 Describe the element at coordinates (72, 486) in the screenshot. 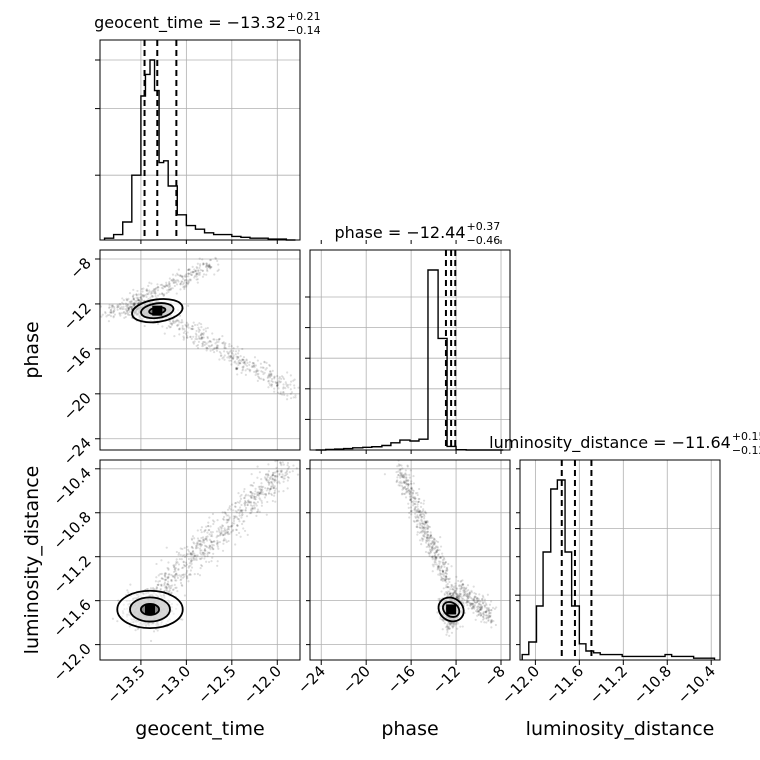

I see `y-tick-label: −10.4` at that location.